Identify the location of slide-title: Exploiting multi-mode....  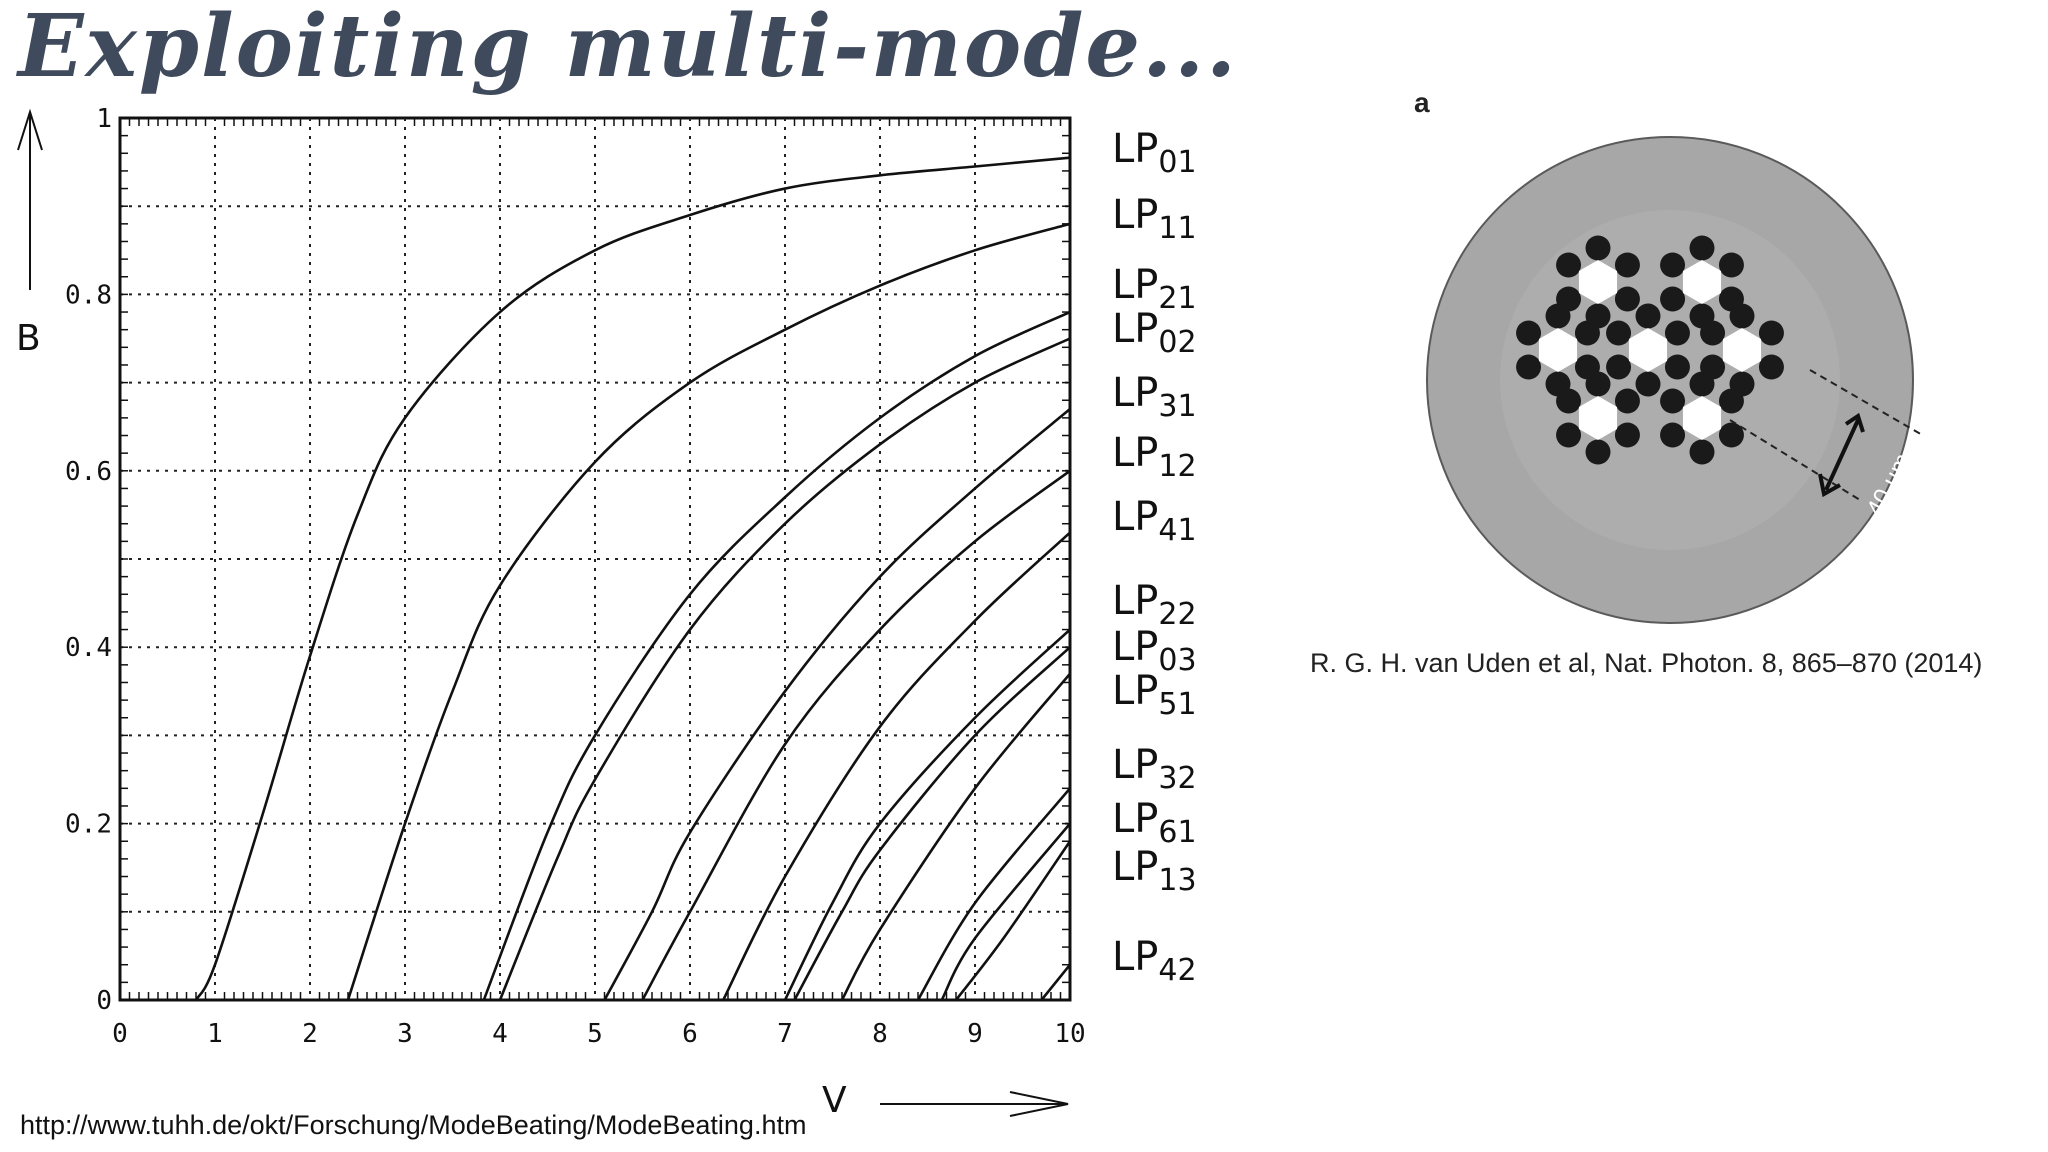
(628, 48).